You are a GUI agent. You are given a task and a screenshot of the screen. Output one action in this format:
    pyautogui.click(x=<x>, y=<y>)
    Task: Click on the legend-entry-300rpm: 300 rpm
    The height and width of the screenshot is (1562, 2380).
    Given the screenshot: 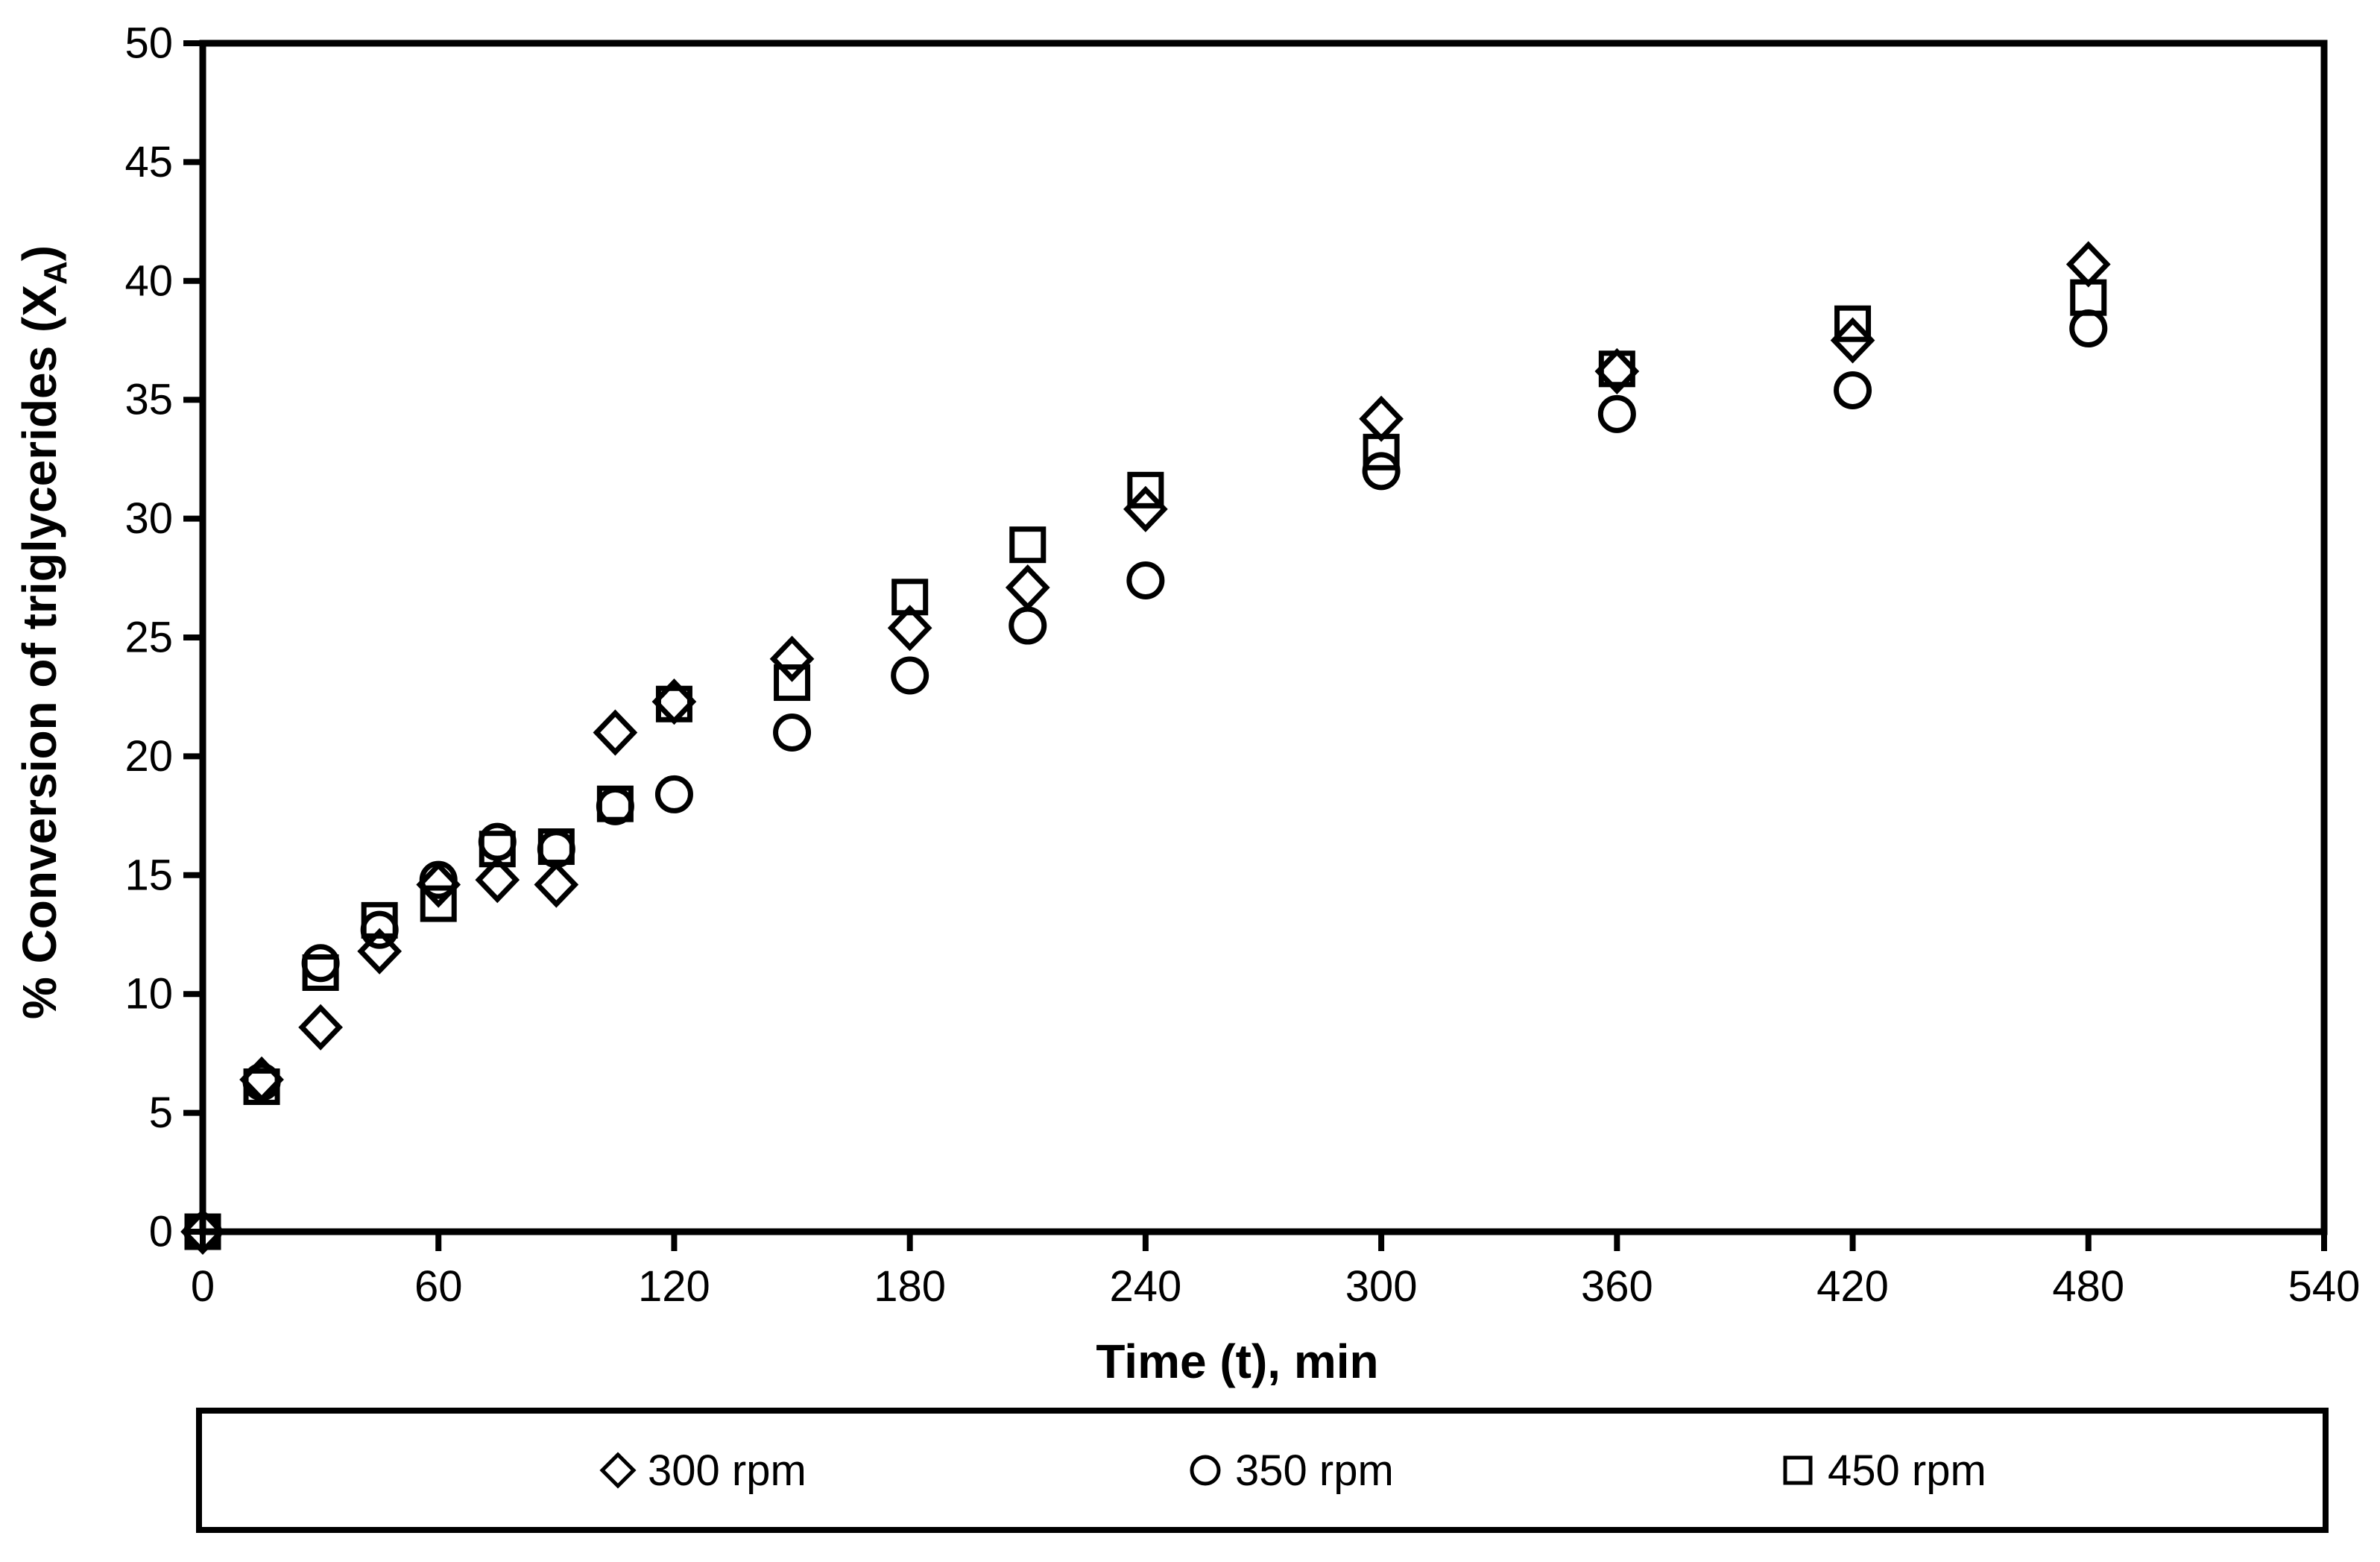 What is the action you would take?
    pyautogui.click(x=703, y=1470)
    